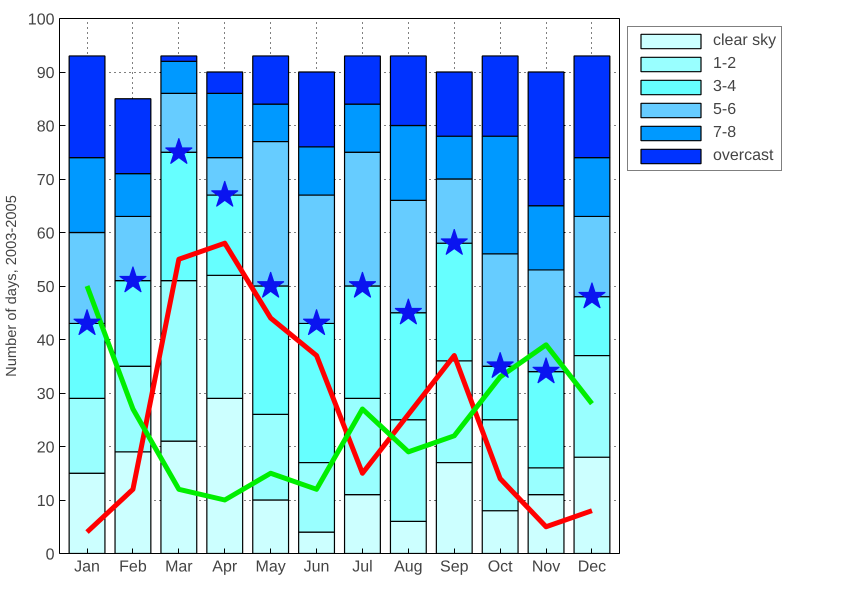 The width and height of the screenshot is (858, 608). I want to click on x-tick-label: Jun, so click(317, 567).